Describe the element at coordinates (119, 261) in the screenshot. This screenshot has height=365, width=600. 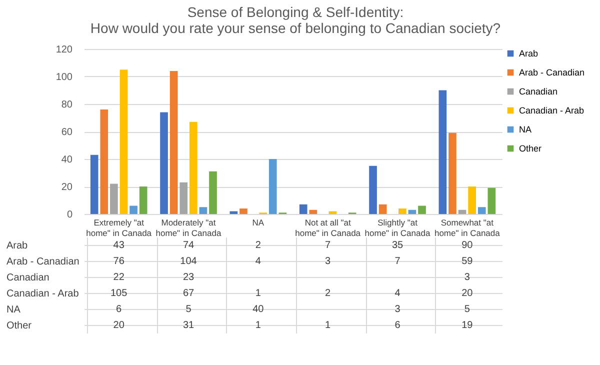
I see `data-label: 76` at that location.